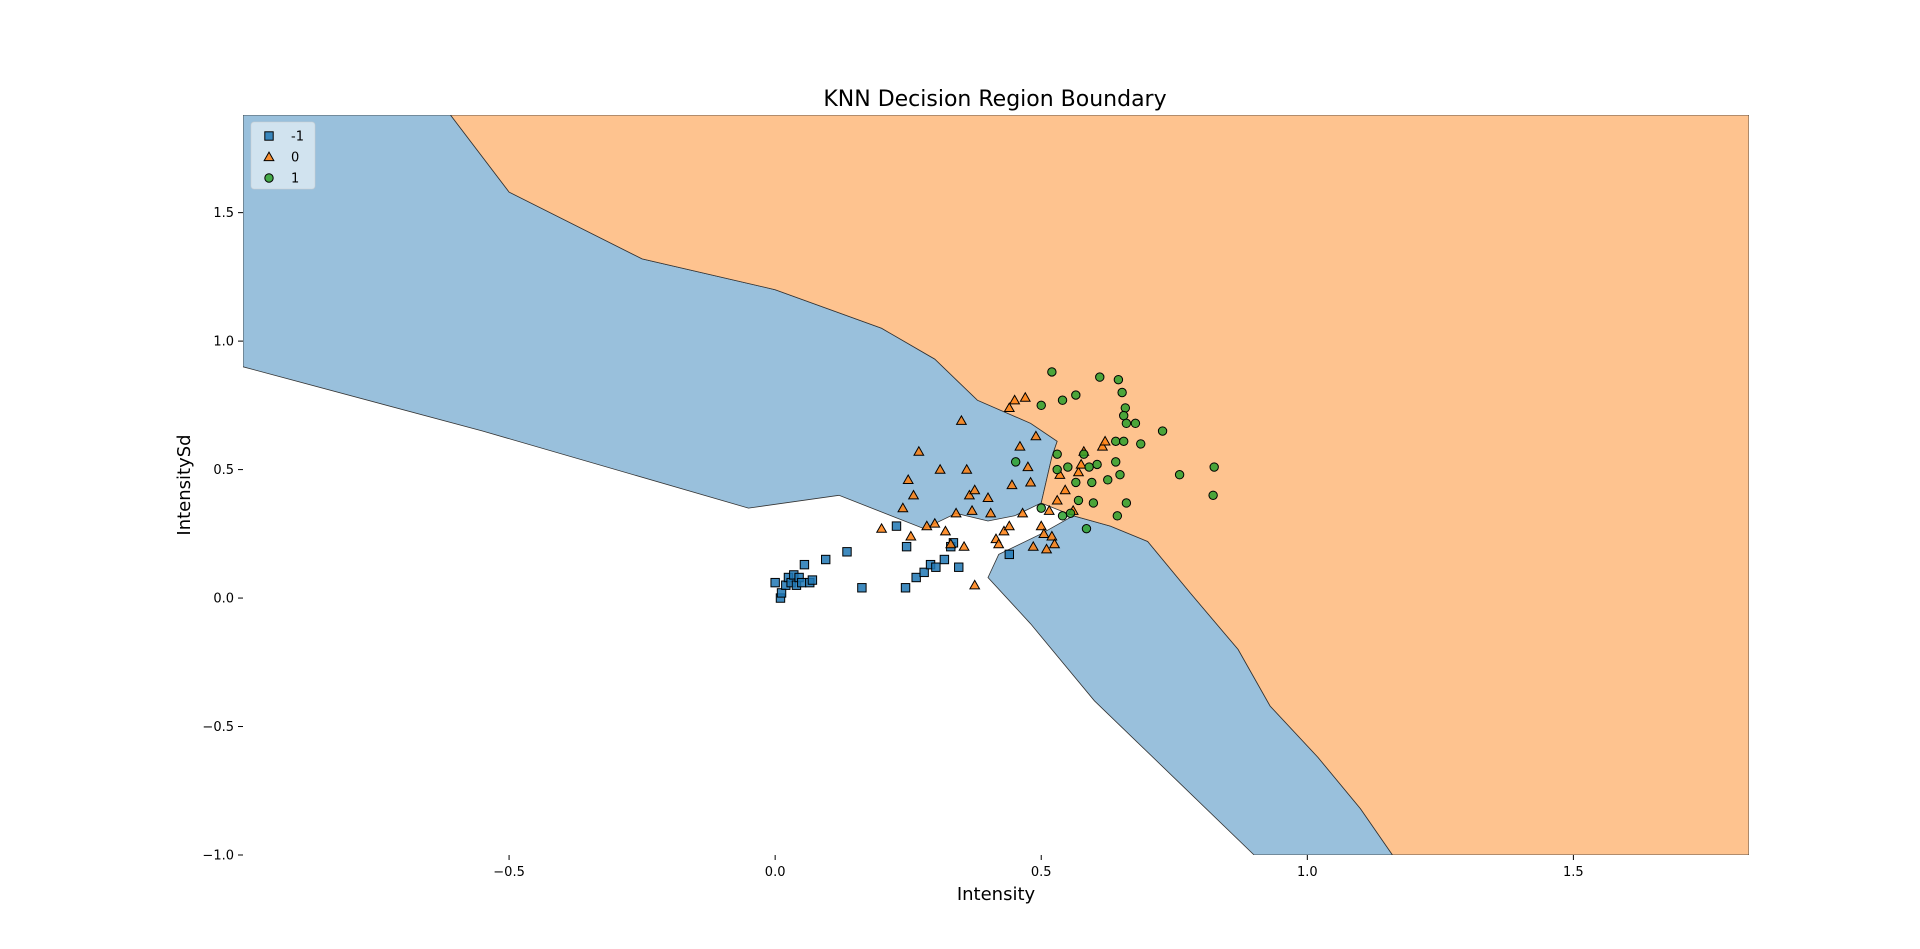  I want to click on y-tick-label: 0.5, so click(223, 470).